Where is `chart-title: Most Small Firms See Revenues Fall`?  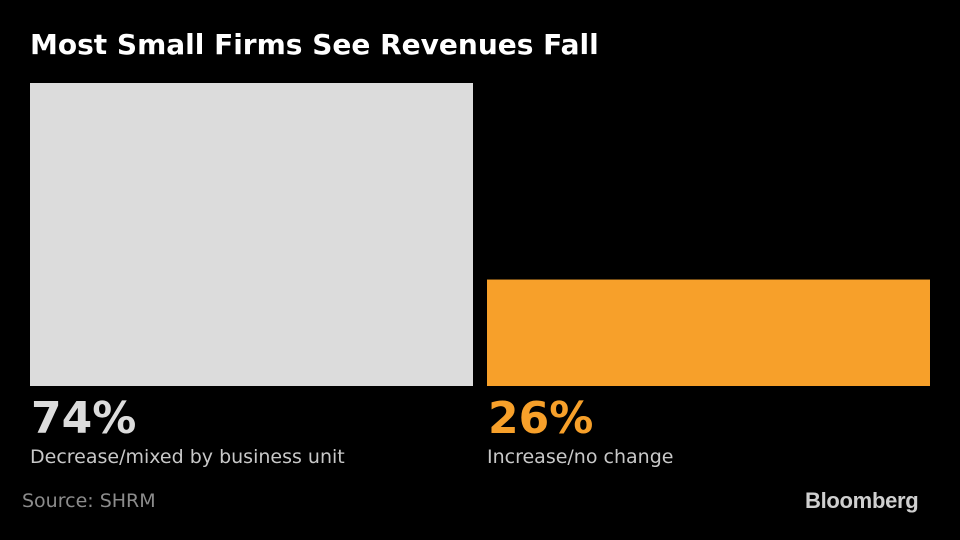
chart-title: Most Small Firms See Revenues Fall is located at coordinates (314, 44).